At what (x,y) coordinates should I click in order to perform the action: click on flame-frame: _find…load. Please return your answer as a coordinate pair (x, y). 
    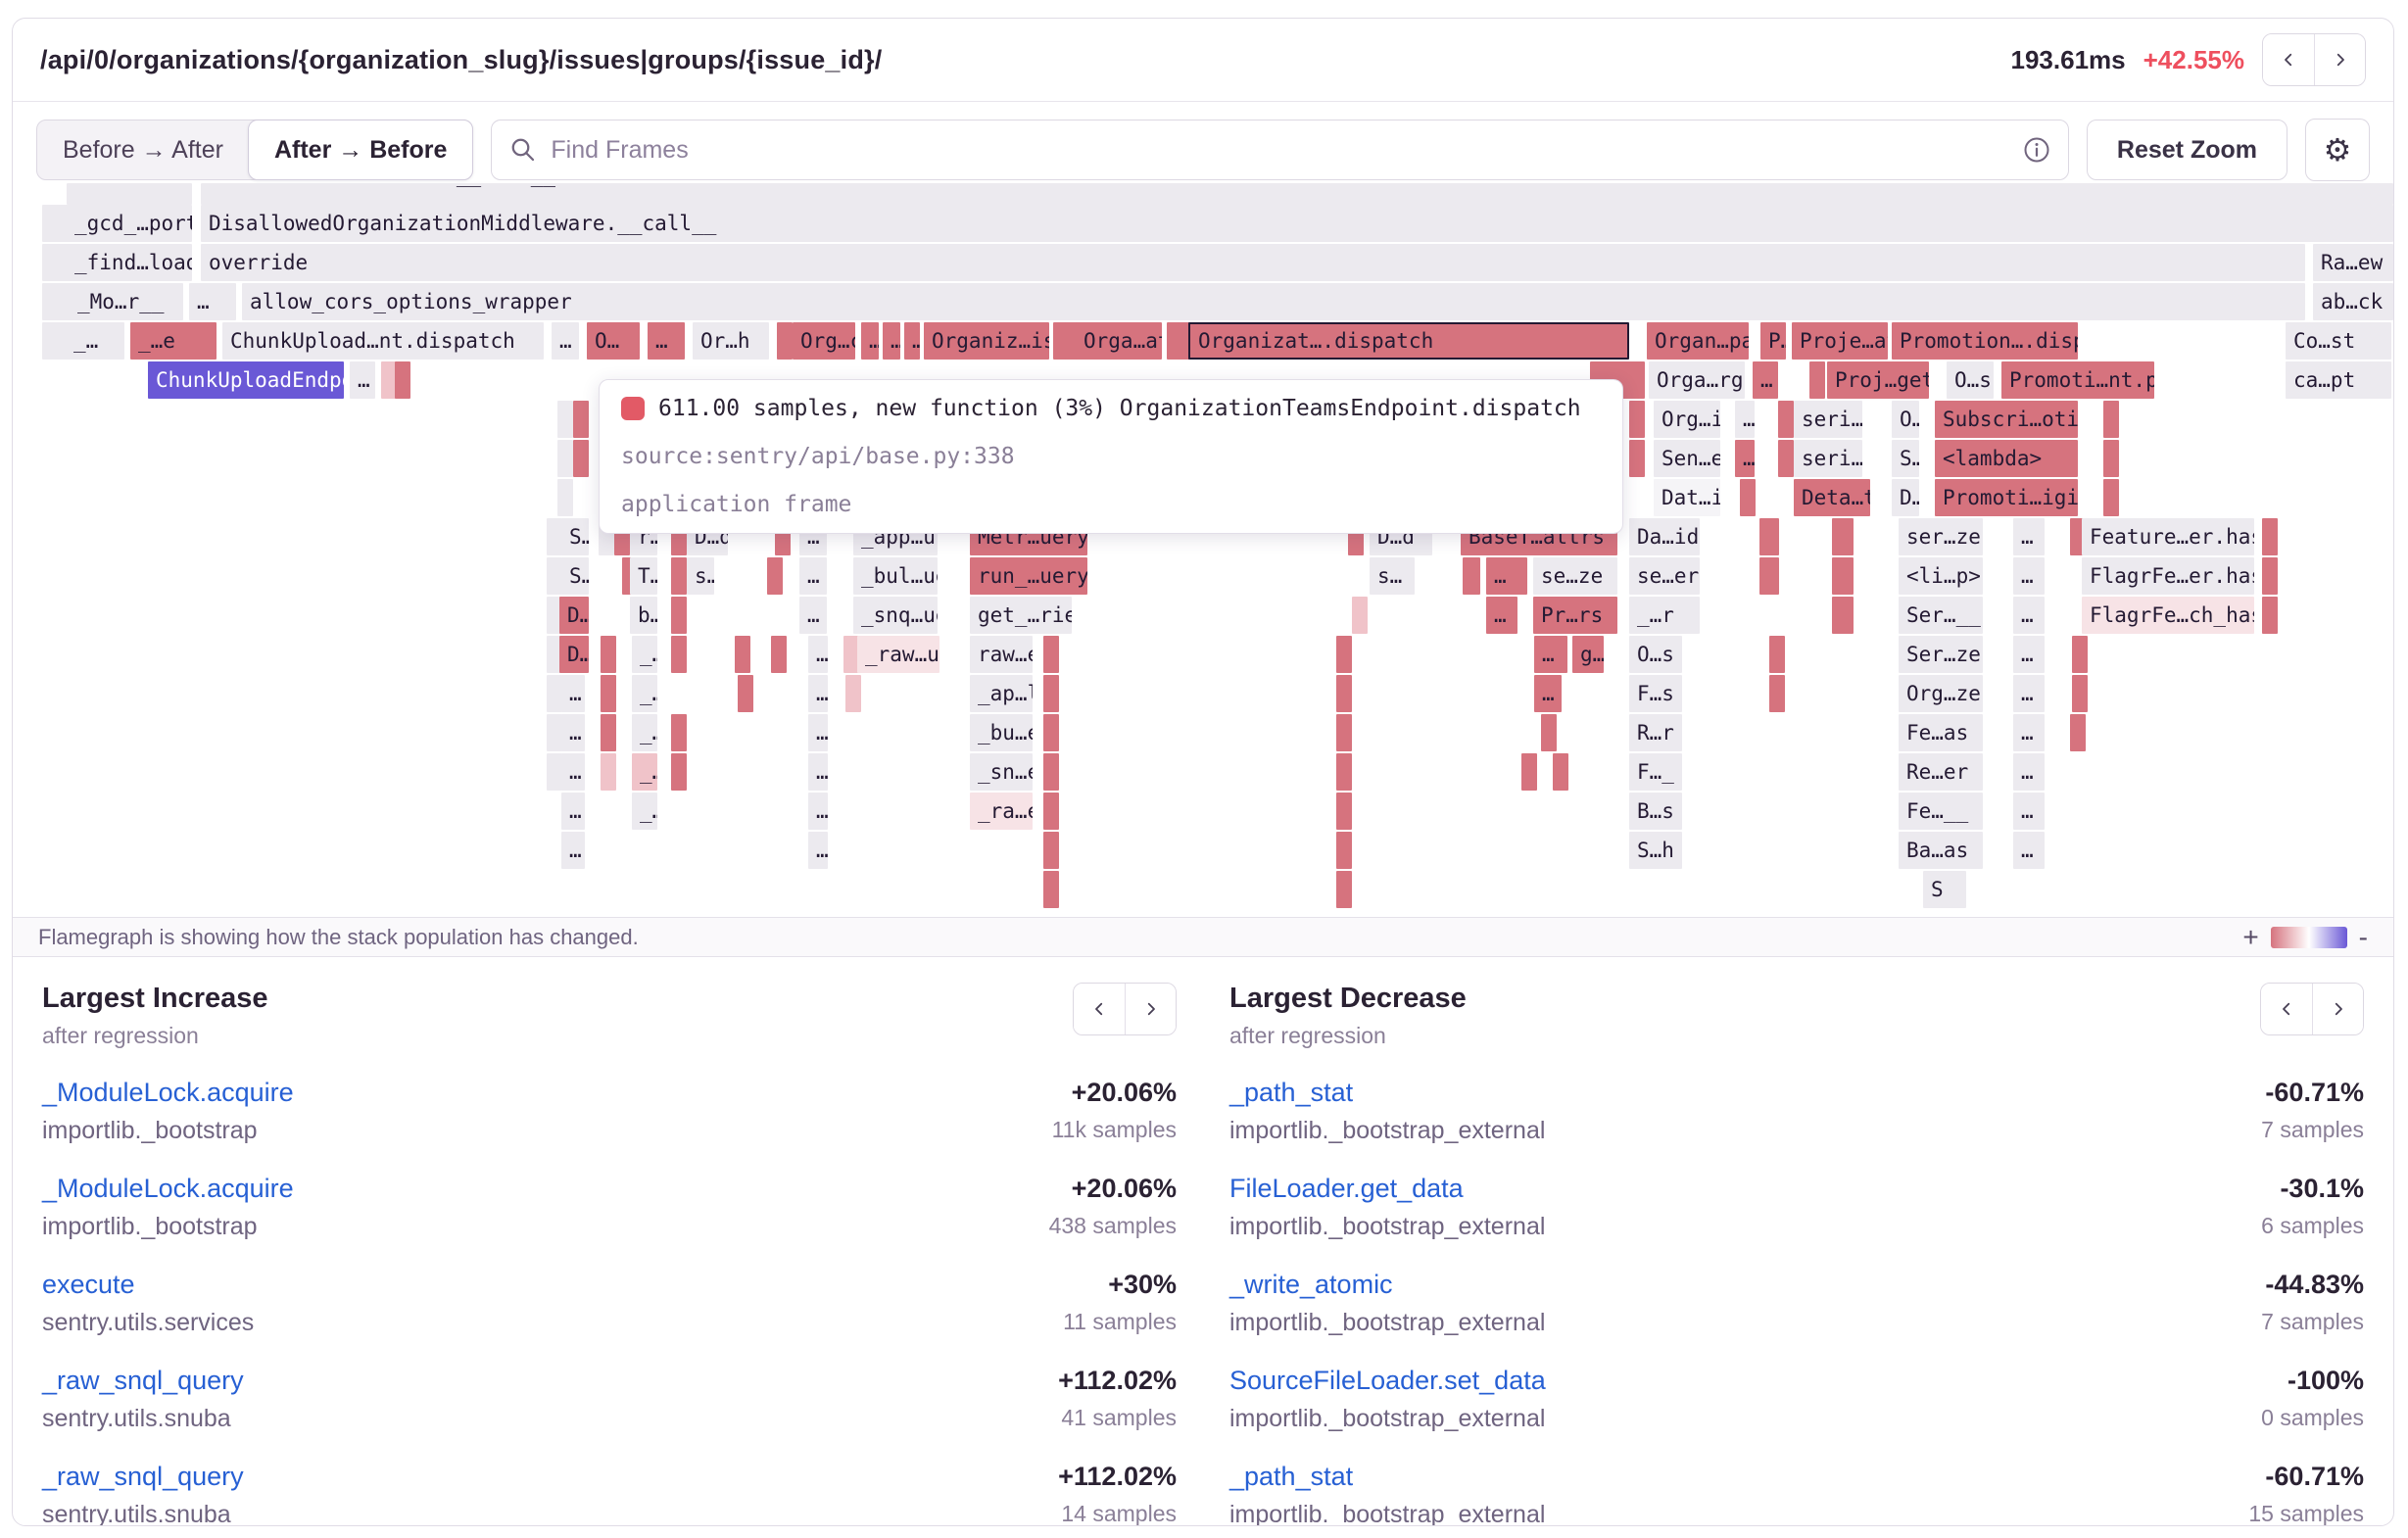
    Looking at the image, I should click on (129, 262).